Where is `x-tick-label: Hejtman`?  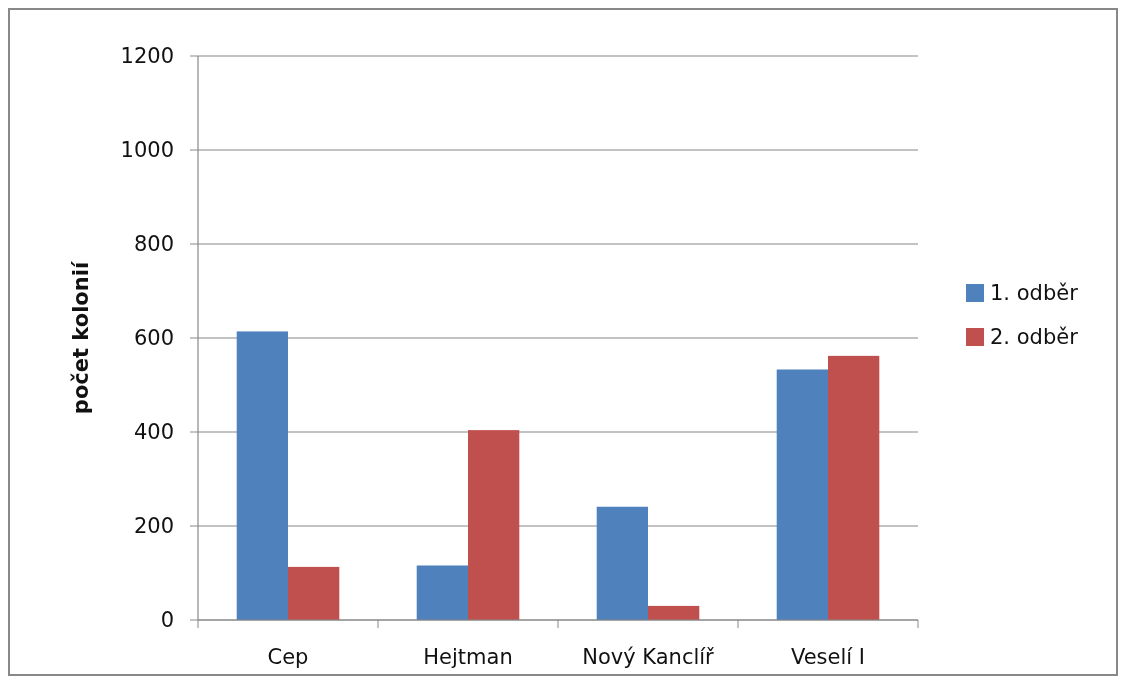
x-tick-label: Hejtman is located at coordinates (468, 657).